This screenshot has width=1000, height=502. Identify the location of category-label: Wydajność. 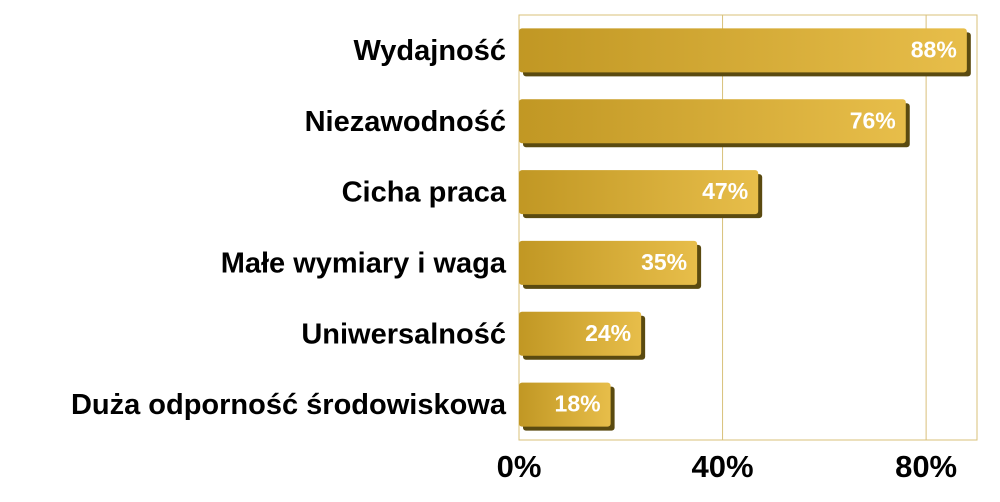
(429, 51).